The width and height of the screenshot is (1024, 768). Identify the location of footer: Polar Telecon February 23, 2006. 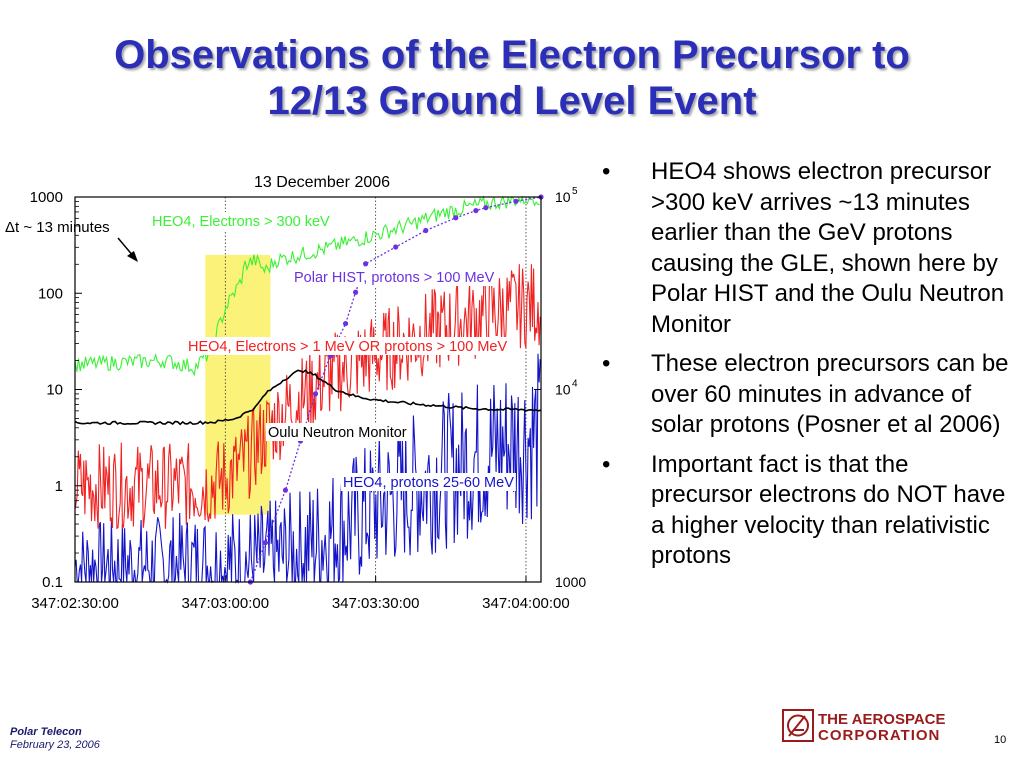
(55, 739).